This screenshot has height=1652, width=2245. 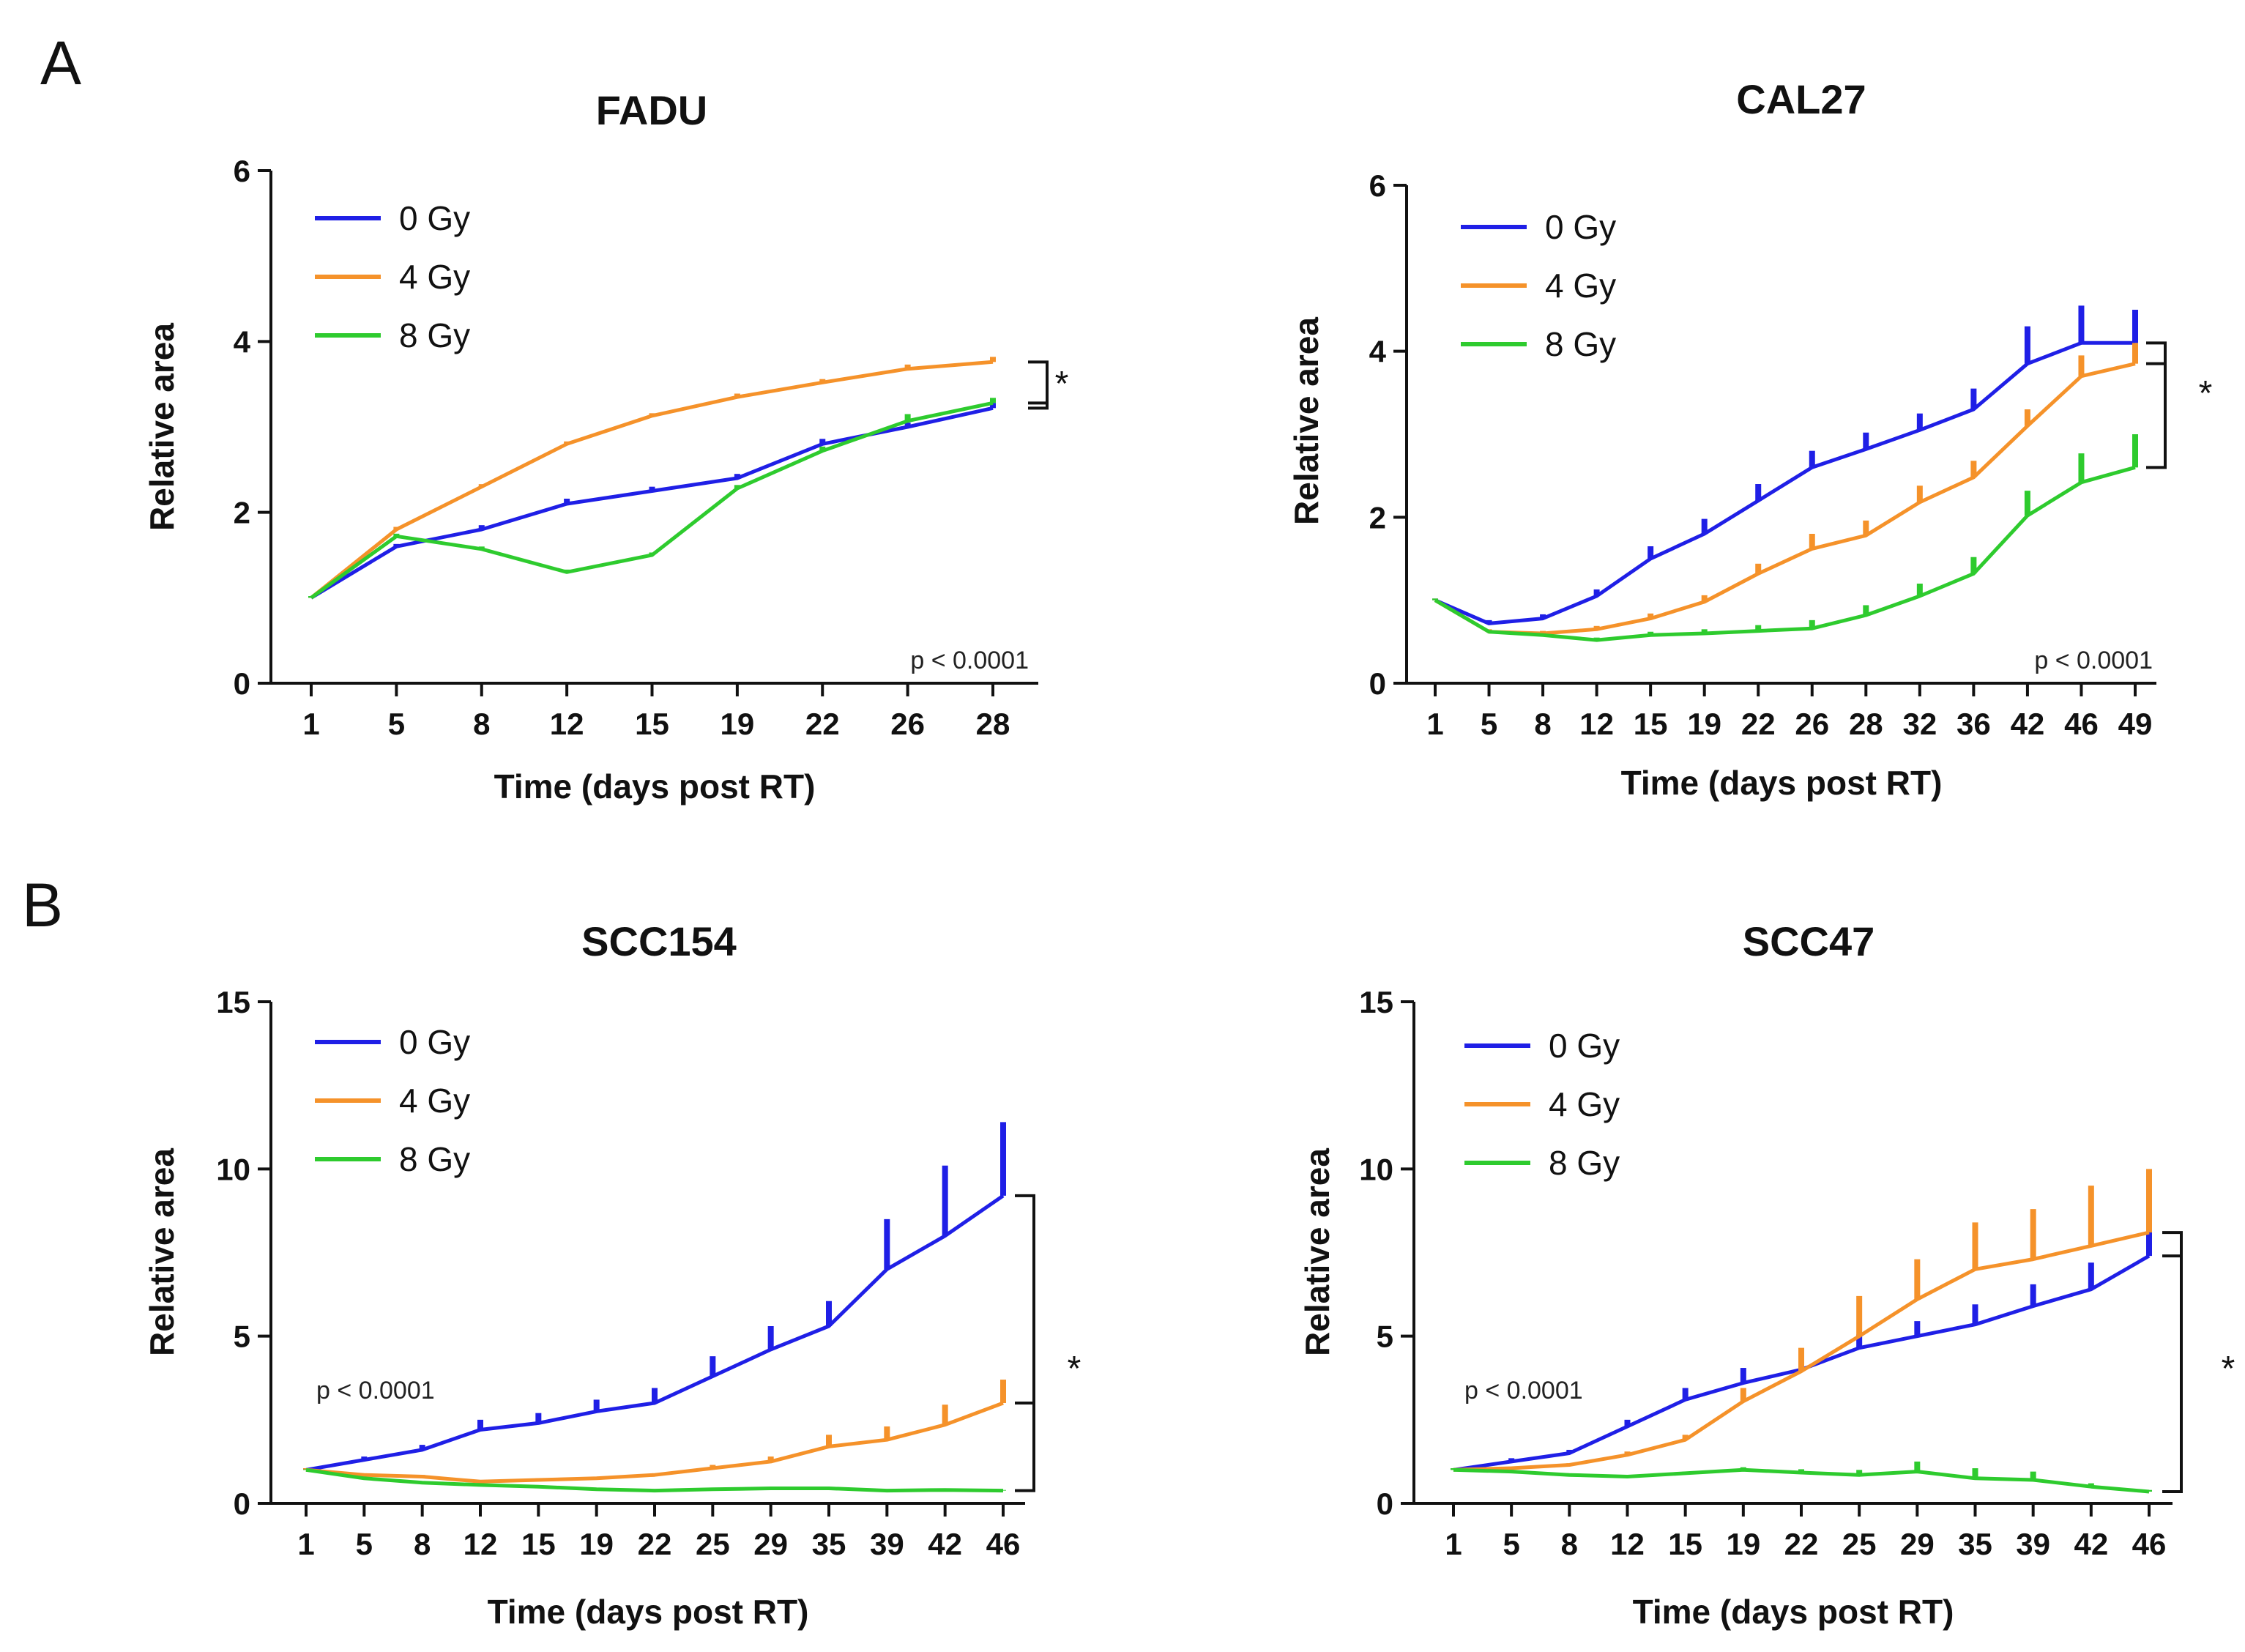 What do you see at coordinates (242, 684) in the screenshot?
I see `y-tick-label: 0` at bounding box center [242, 684].